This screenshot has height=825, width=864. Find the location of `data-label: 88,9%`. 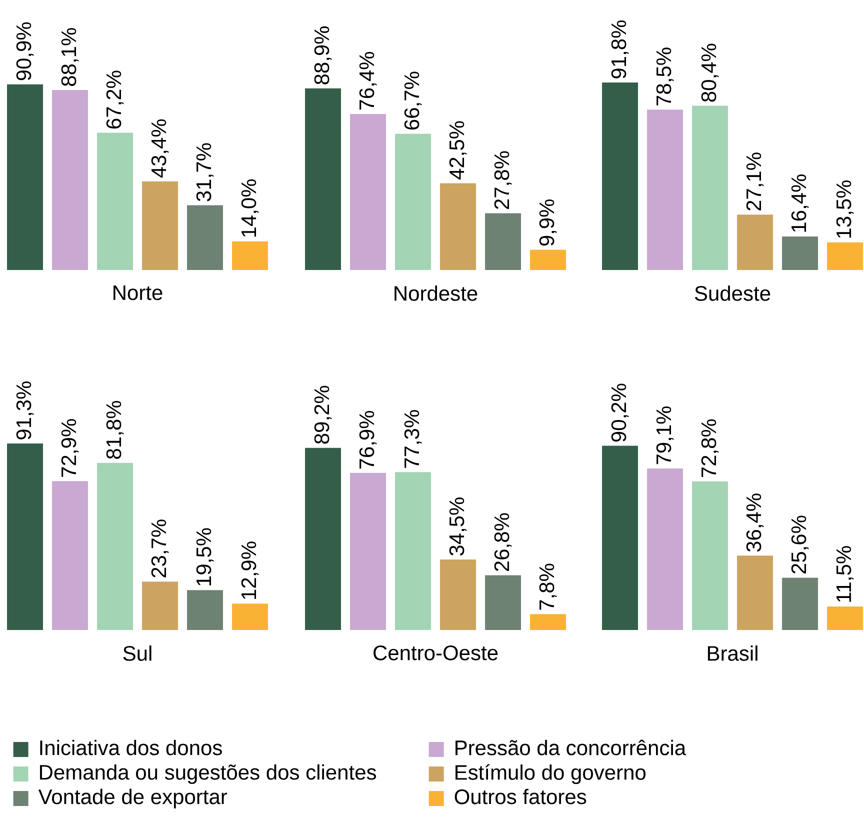

data-label: 88,9% is located at coordinates (323, 55).